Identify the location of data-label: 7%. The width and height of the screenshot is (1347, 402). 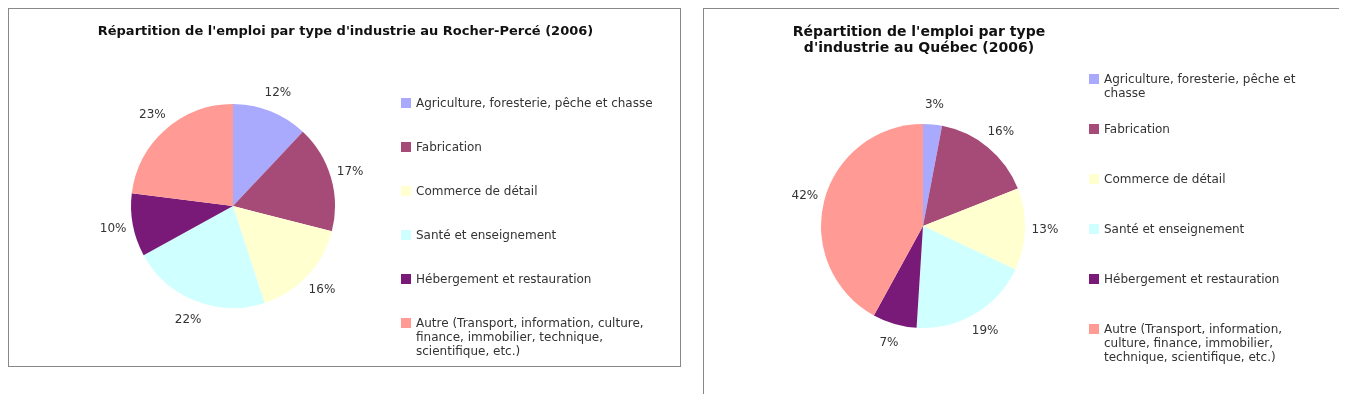
(889, 342).